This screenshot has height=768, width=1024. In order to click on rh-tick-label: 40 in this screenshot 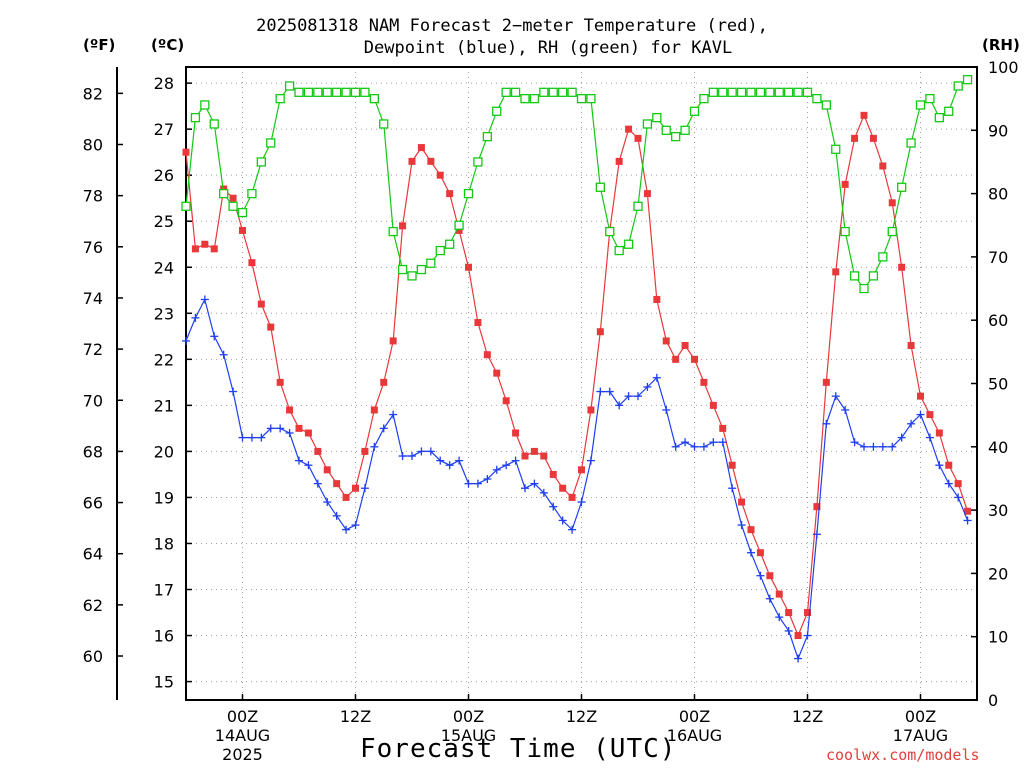, I will do `click(998, 447)`.